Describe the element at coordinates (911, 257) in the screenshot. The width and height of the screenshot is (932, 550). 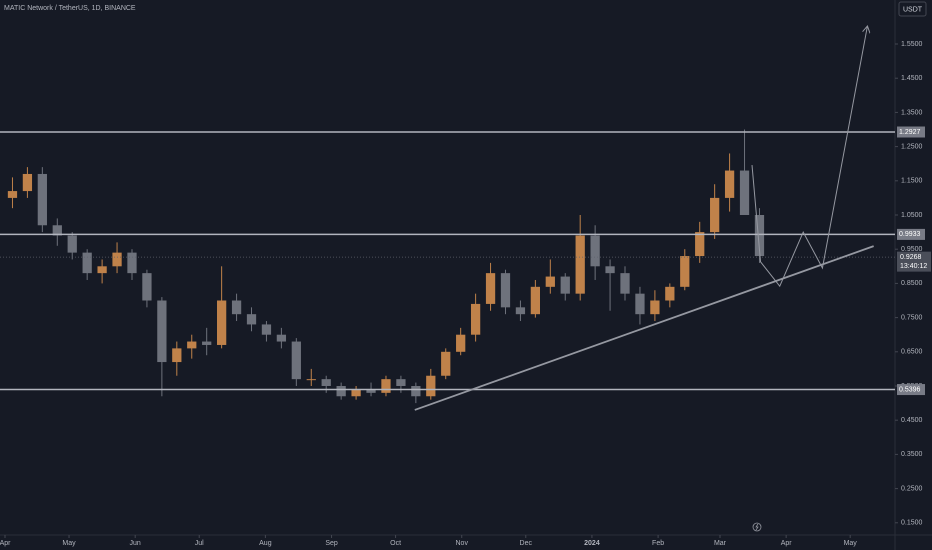
I see `last-price-label: 0.9268` at that location.